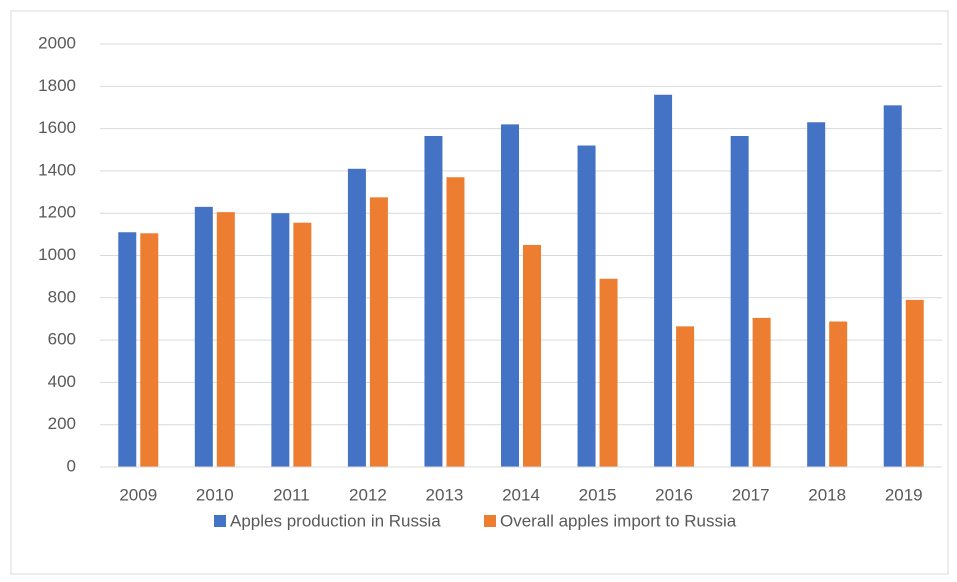 The image size is (957, 582). I want to click on y-tick-label: 800, so click(62, 296).